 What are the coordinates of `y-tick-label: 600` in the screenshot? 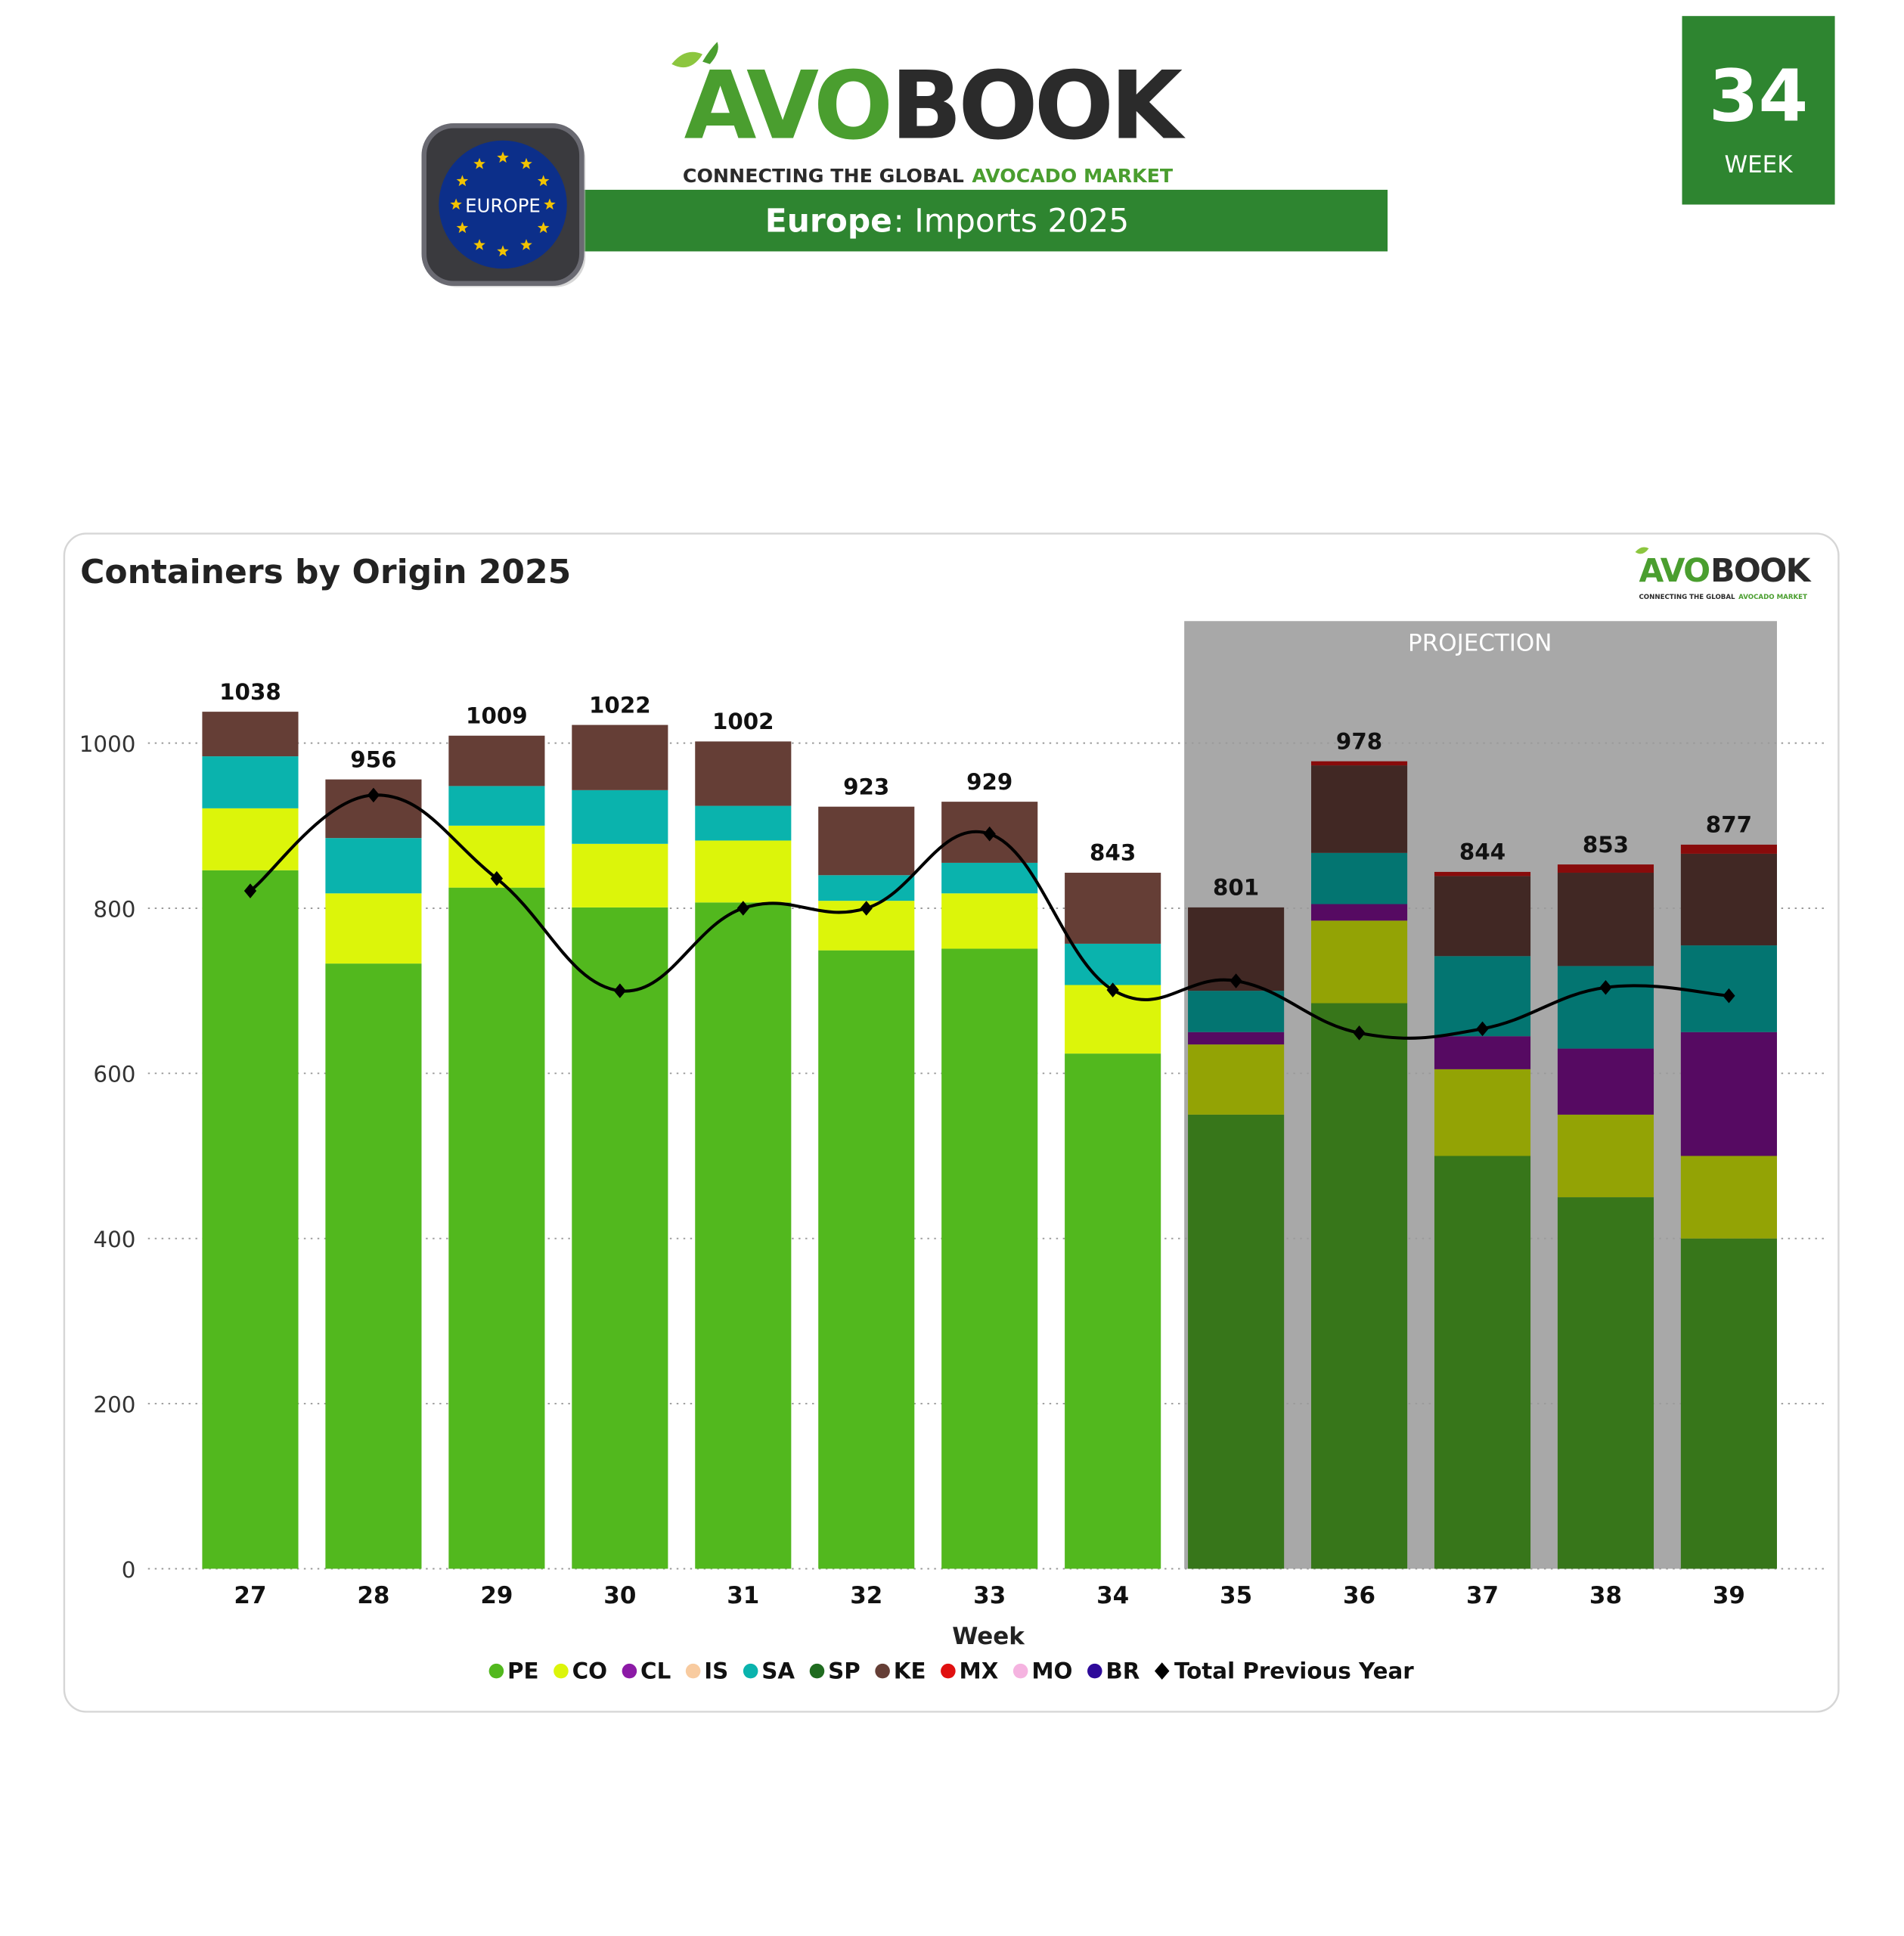 It's located at (114, 1074).